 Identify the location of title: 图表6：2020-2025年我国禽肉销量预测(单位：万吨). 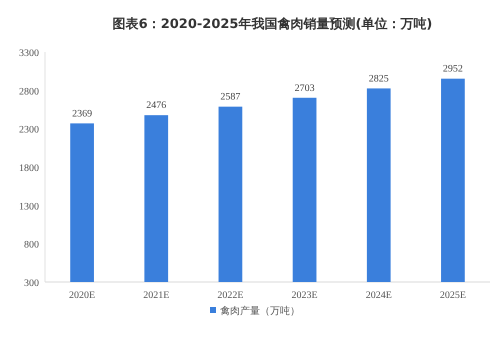
(272, 24).